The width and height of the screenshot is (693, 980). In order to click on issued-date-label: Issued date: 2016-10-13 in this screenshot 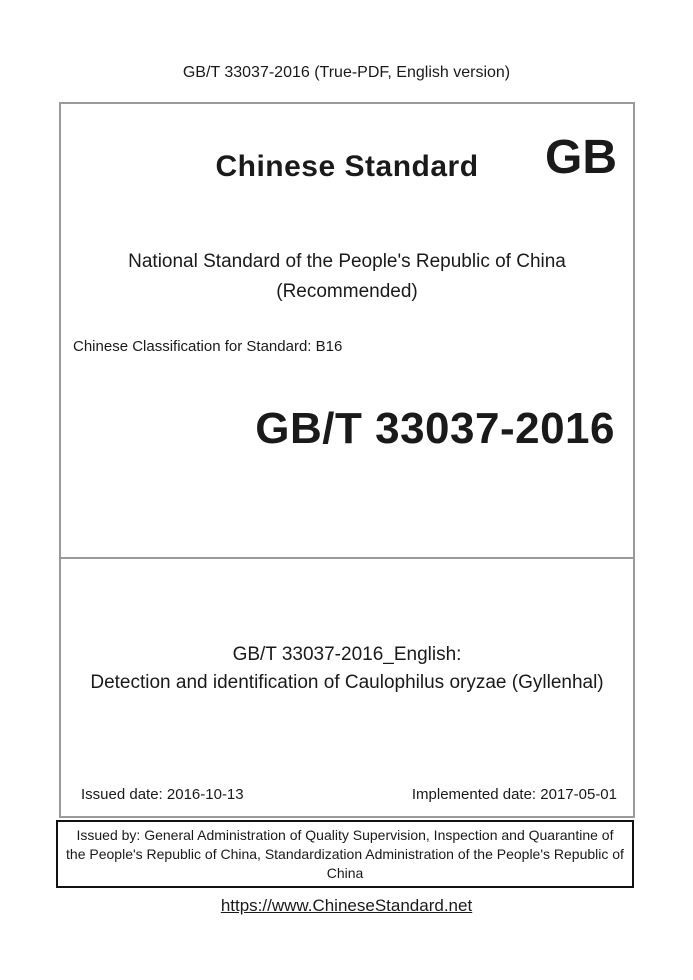, I will do `click(162, 794)`.